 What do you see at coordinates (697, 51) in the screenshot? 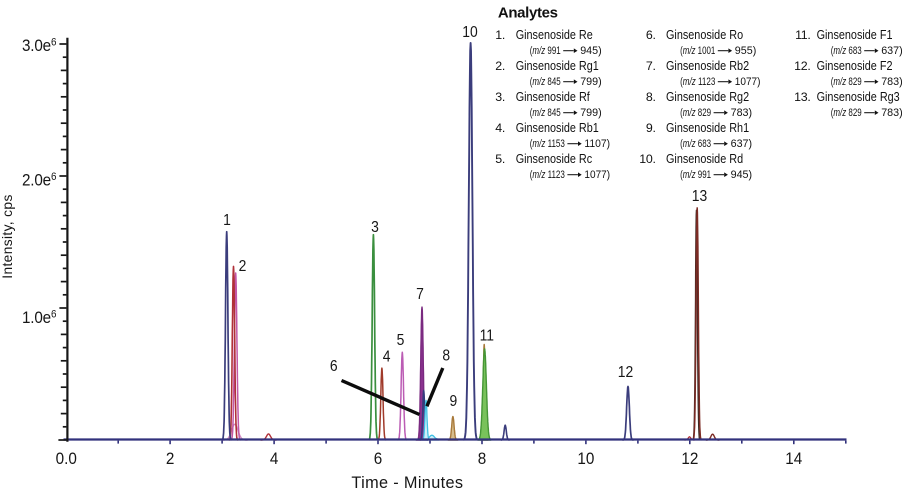
I see `svg-text: (m/z 1001` at bounding box center [697, 51].